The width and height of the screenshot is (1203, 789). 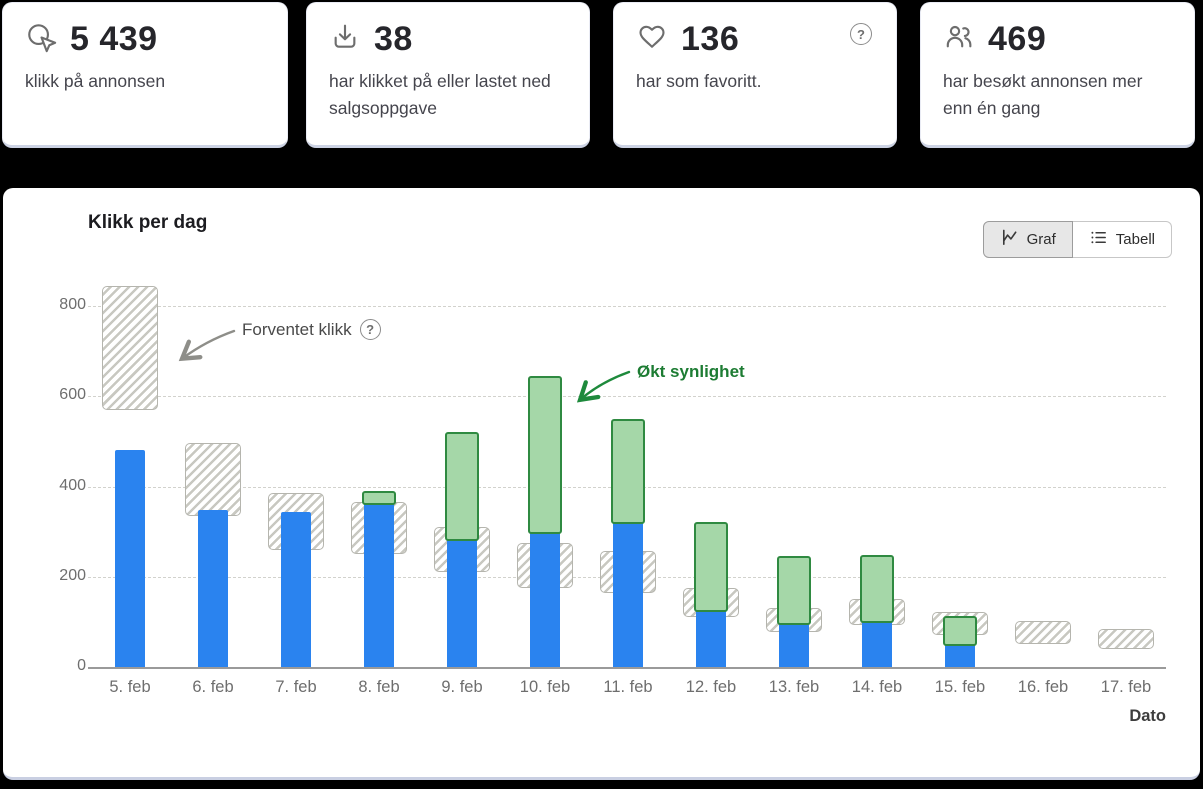 What do you see at coordinates (207, 345) in the screenshot?
I see `expected-clicks-arrow` at bounding box center [207, 345].